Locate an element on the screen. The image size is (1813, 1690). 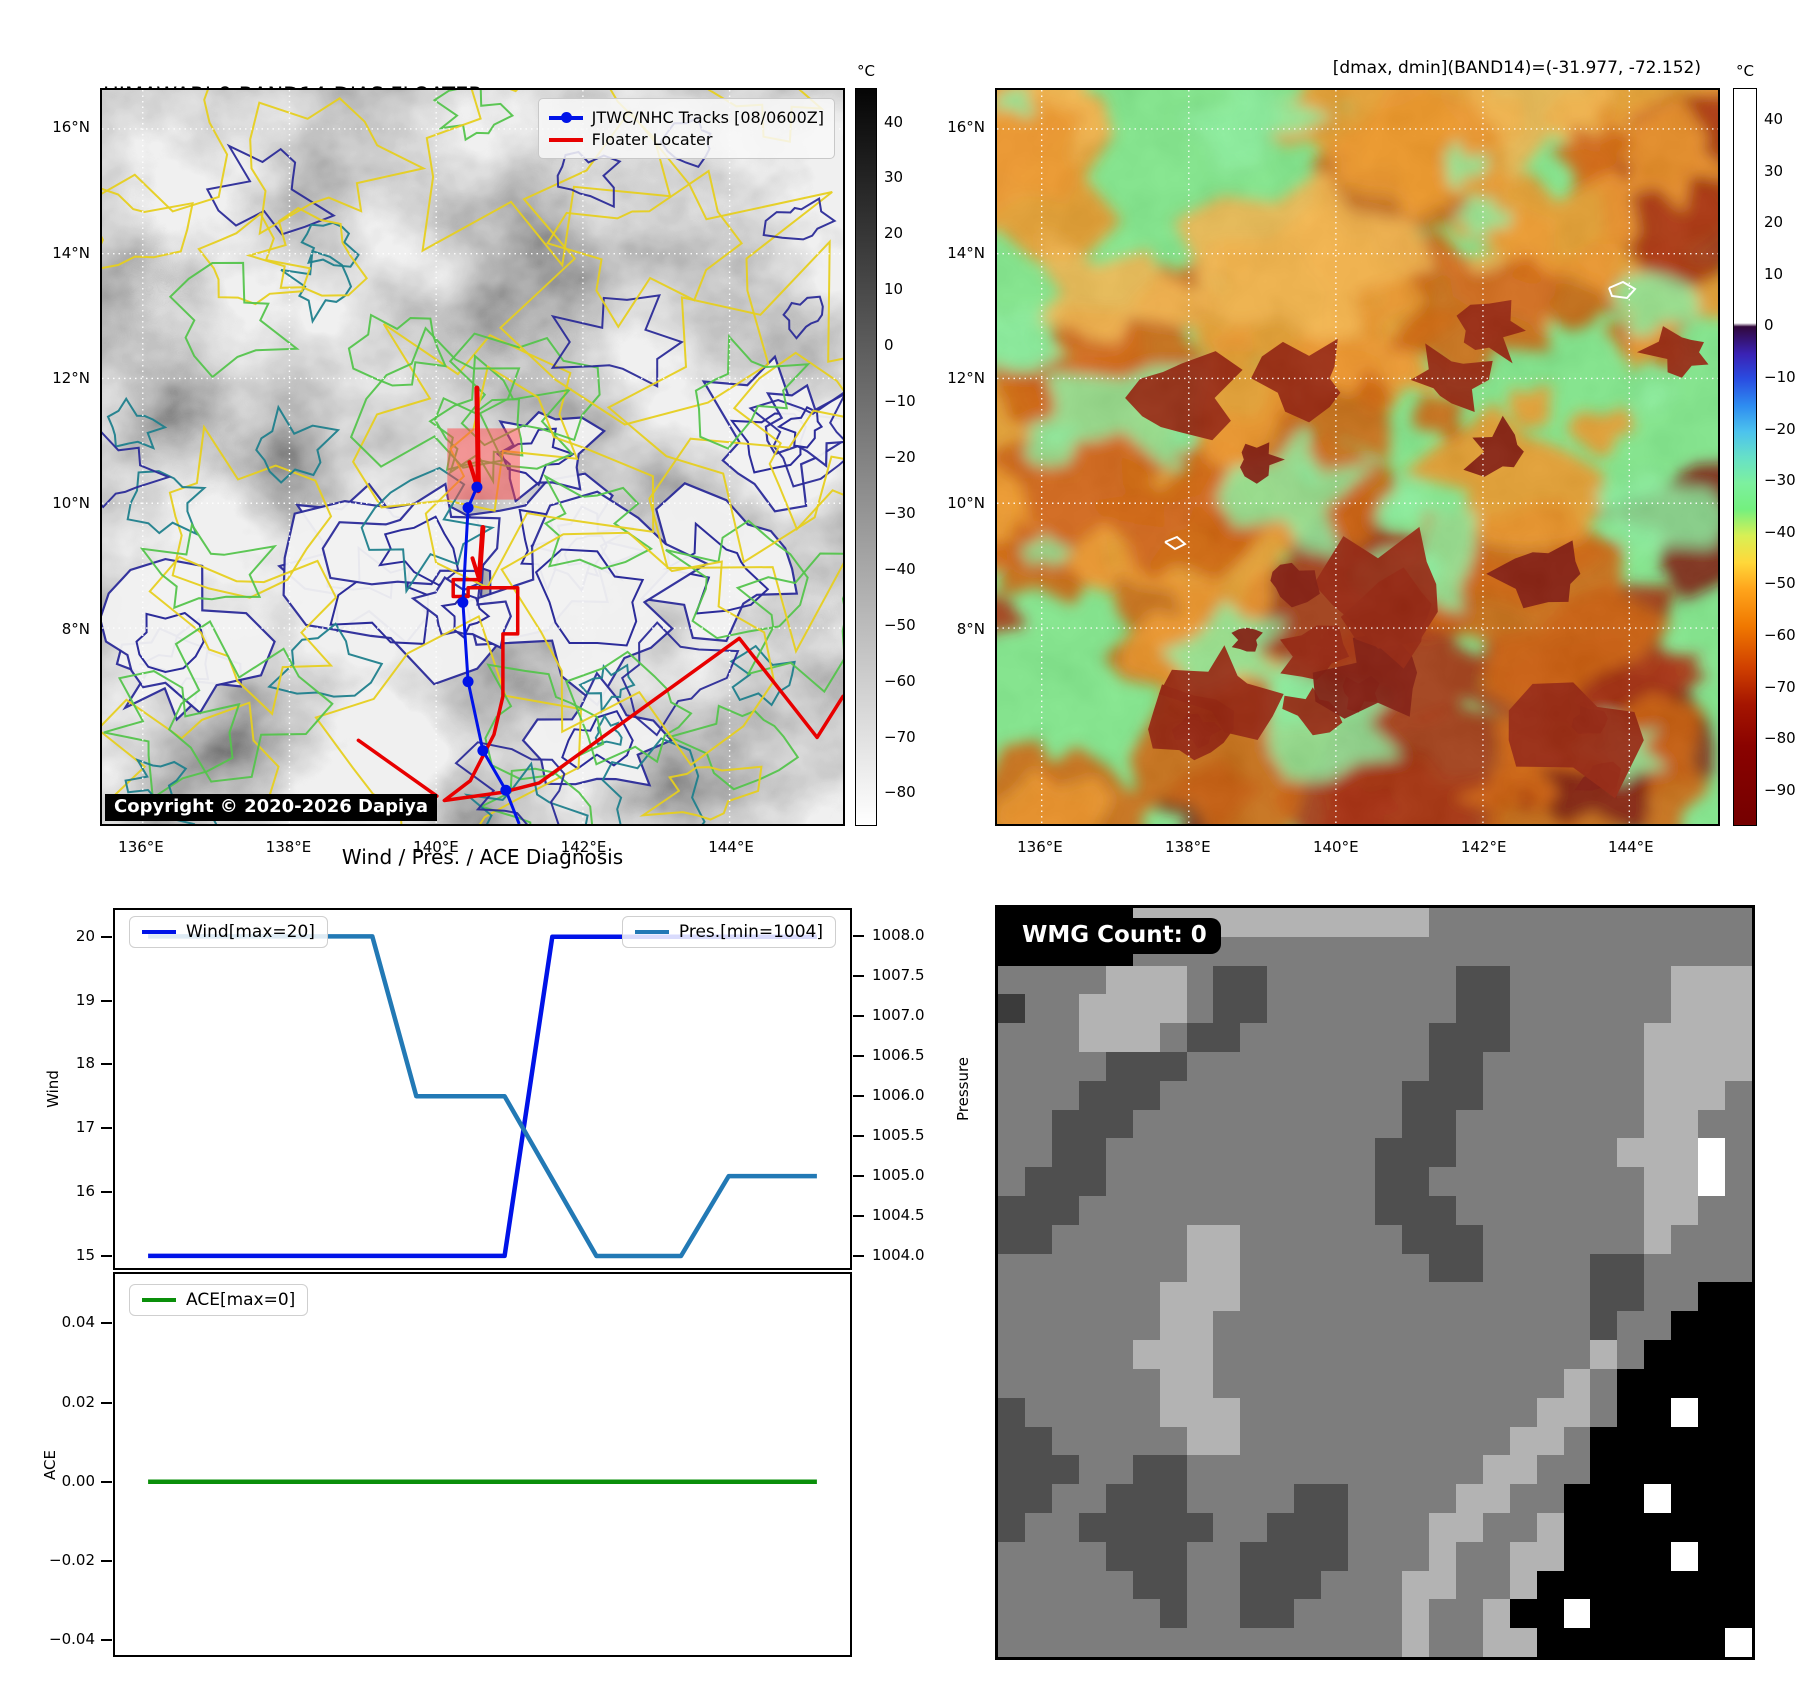
map2-lat-14°N: 14°N is located at coordinates (966, 252).